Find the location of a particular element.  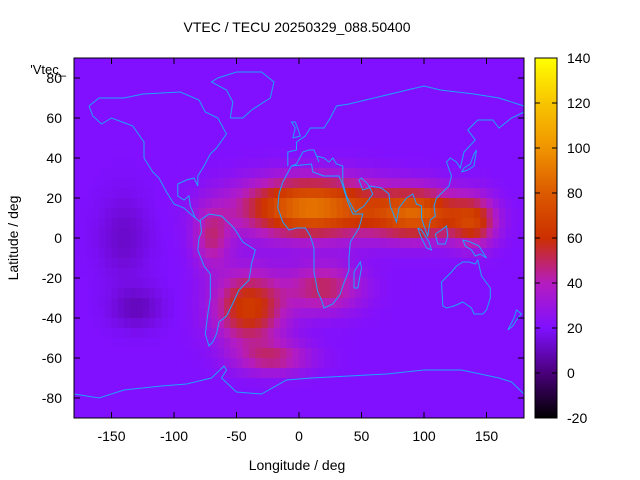

y-tick-label: 80 is located at coordinates (54, 78).